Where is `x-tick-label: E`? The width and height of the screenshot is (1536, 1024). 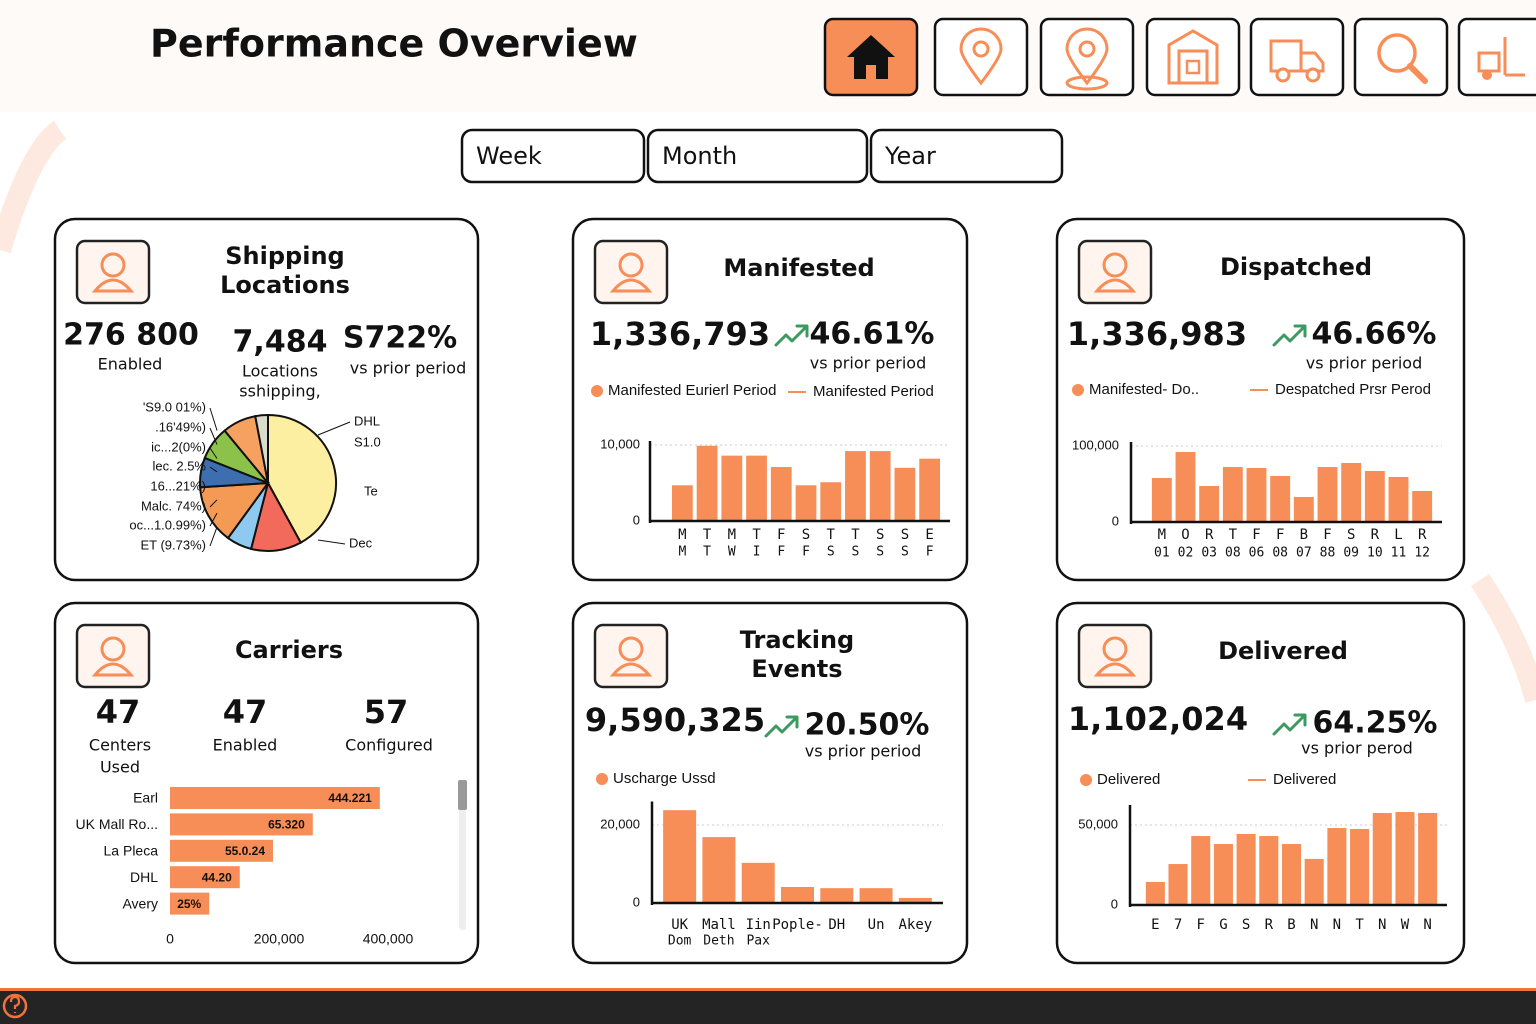
x-tick-label: E is located at coordinates (1155, 925).